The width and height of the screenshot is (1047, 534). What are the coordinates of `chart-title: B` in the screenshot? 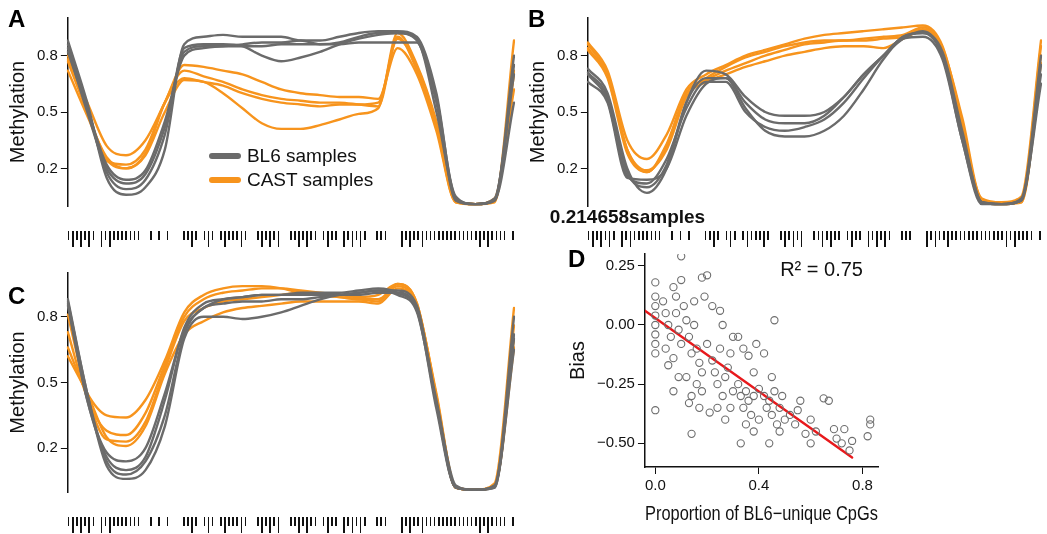 It's located at (537, 18).